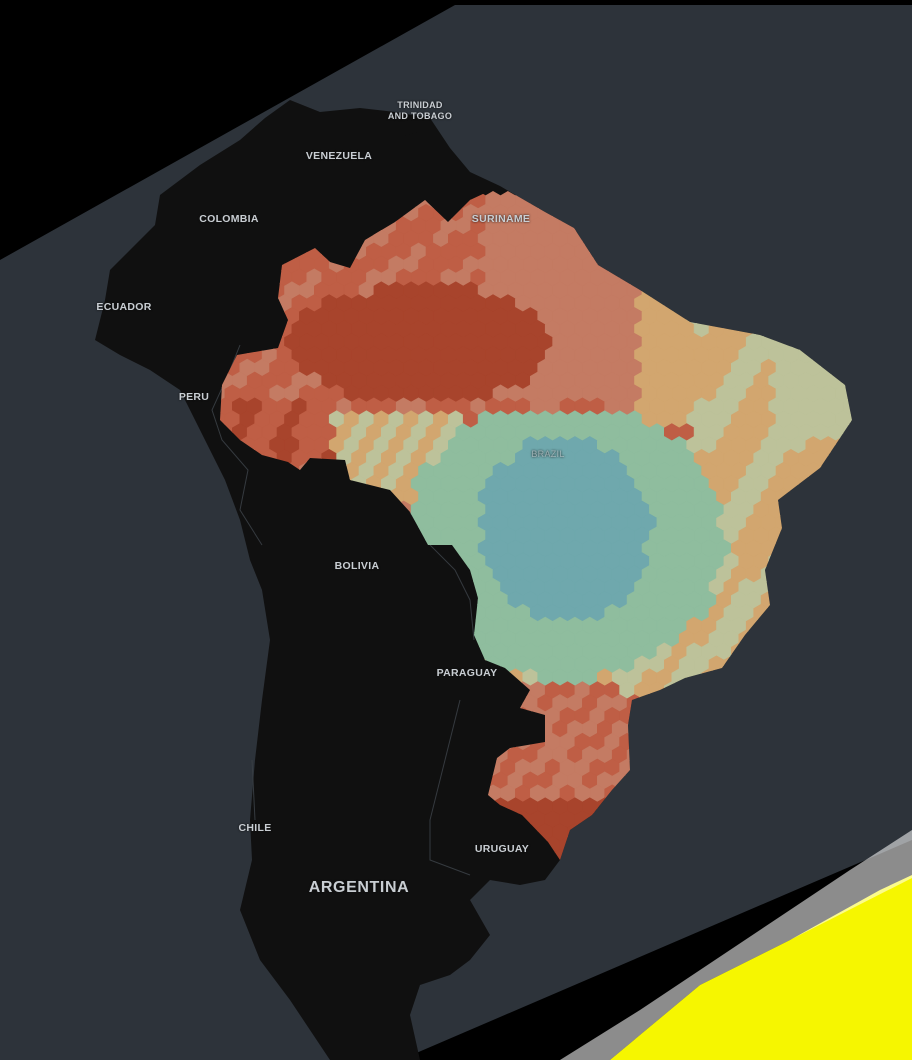 The height and width of the screenshot is (1060, 912). I want to click on corner-highlight, so click(761, 967).